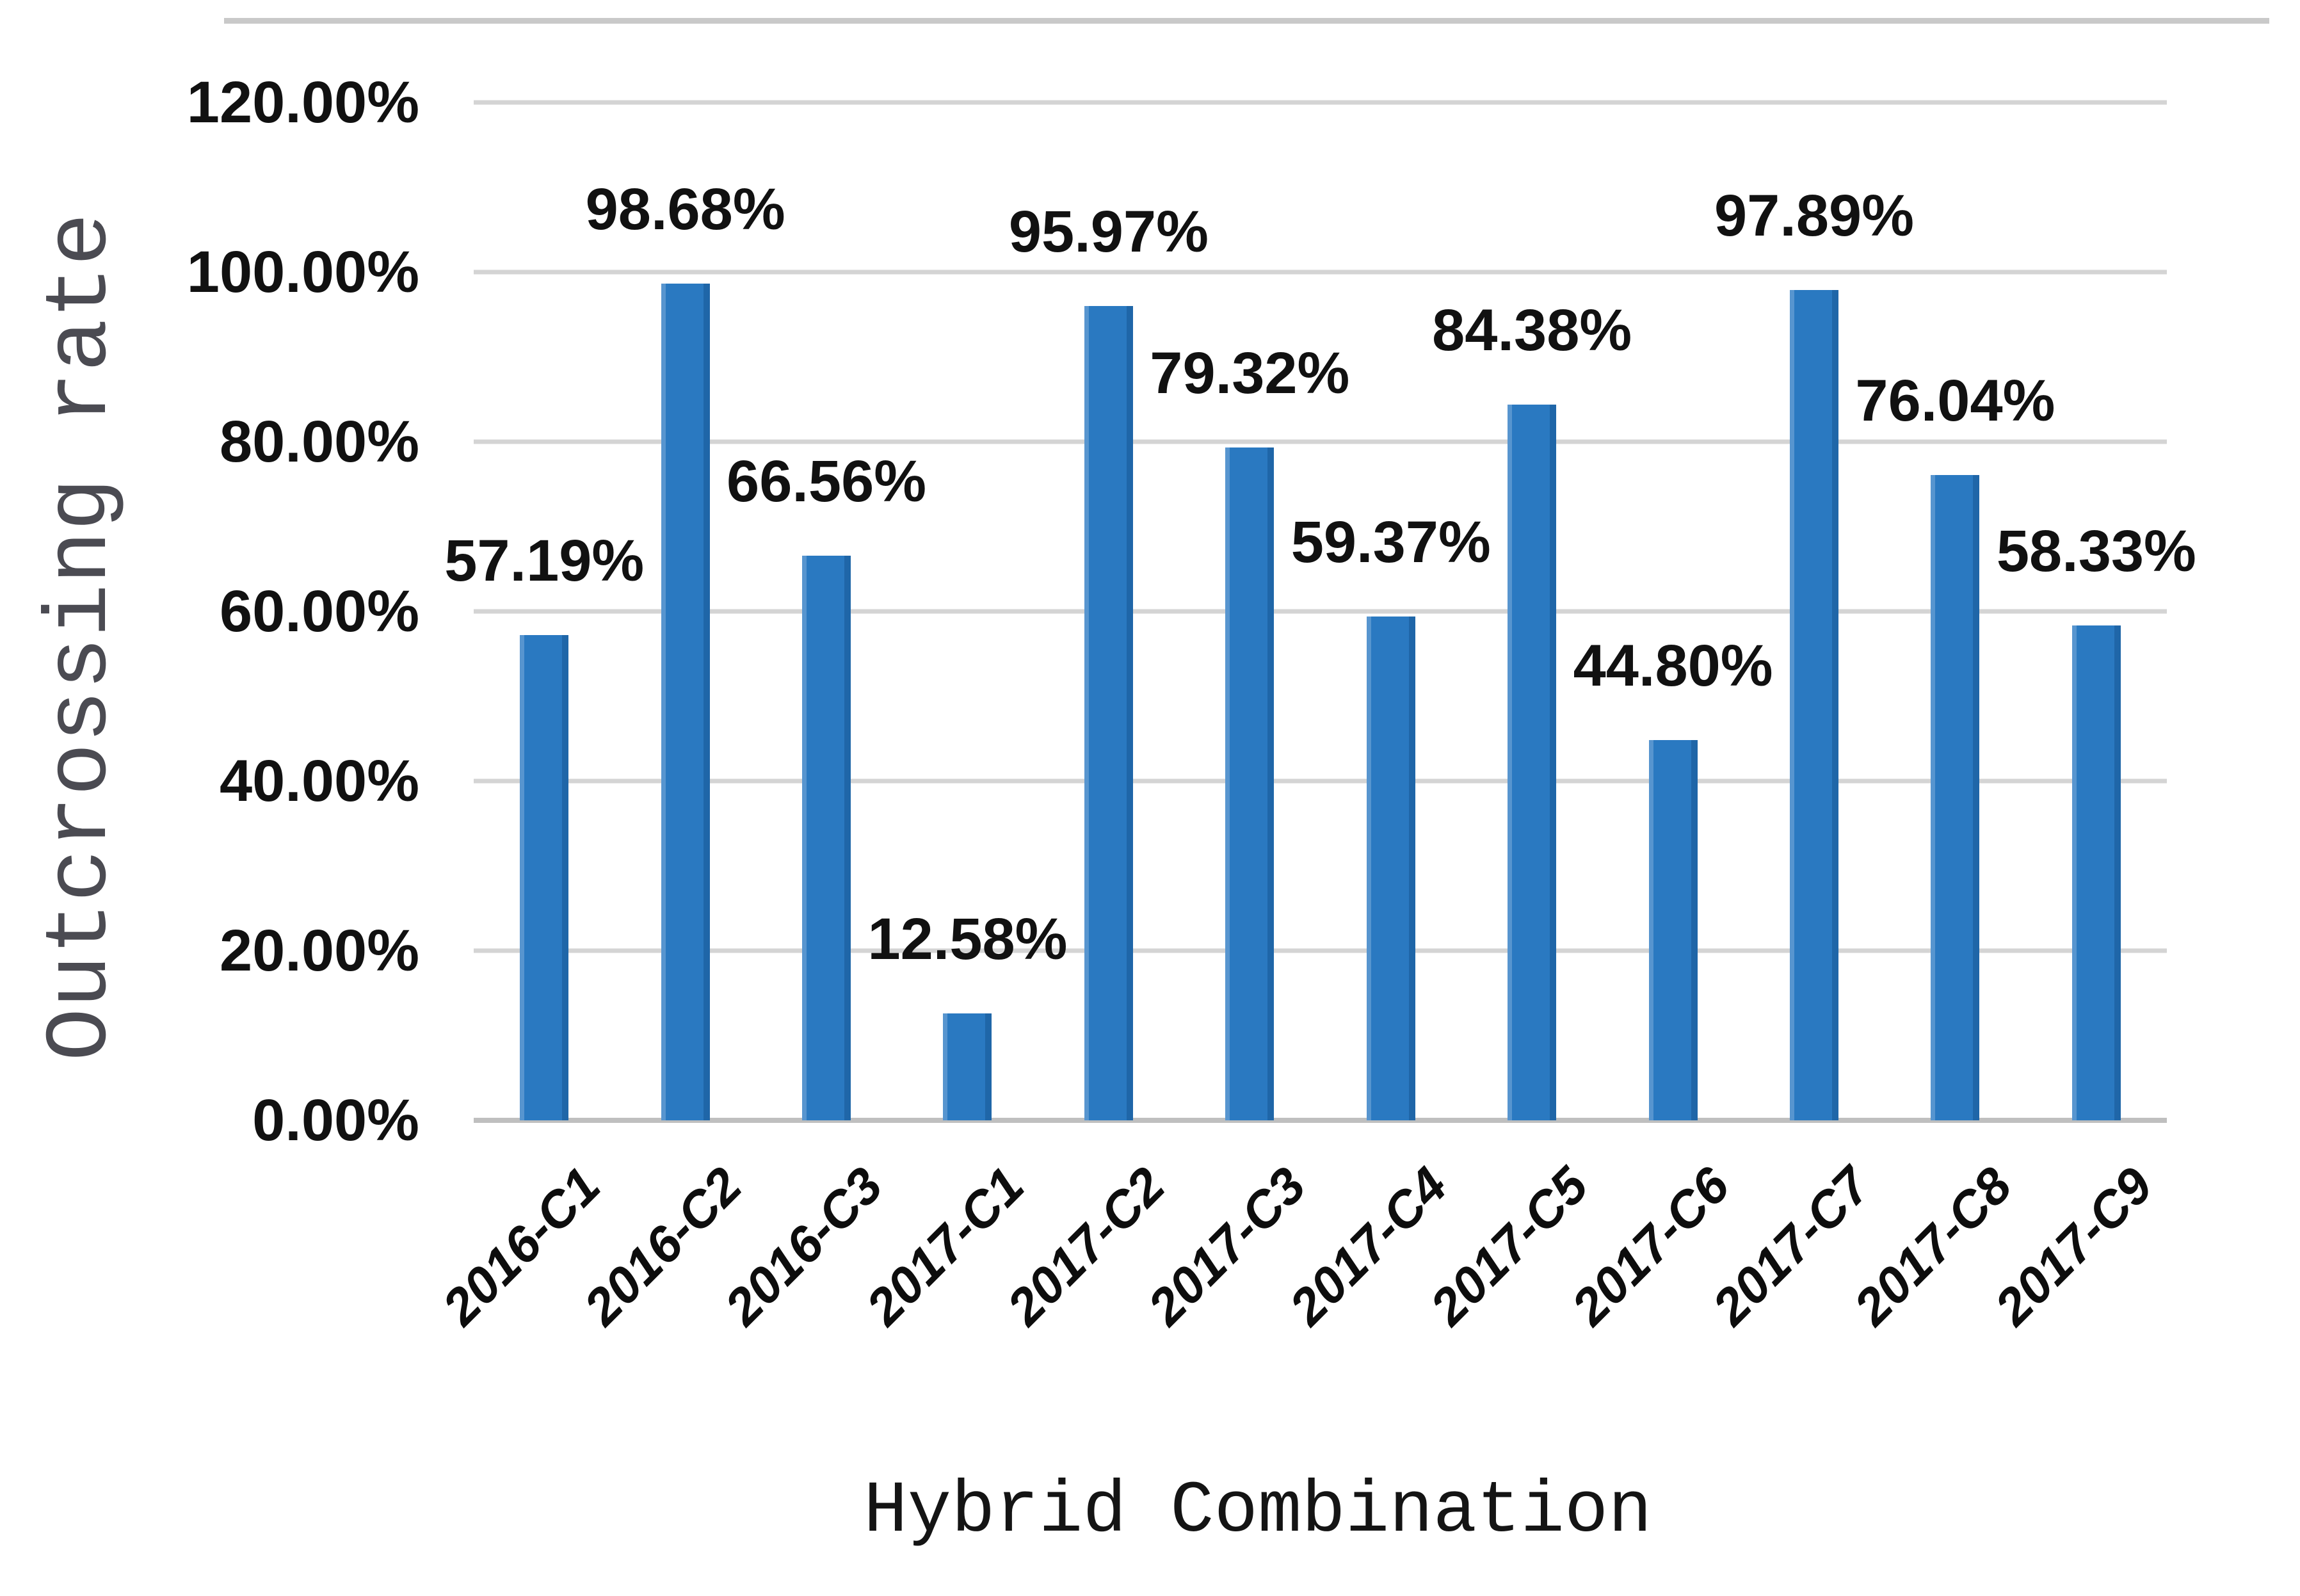 This screenshot has height=1596, width=2300. Describe the element at coordinates (2074, 1246) in the screenshot. I see `category-label-2017-C9: 2017-C9` at that location.